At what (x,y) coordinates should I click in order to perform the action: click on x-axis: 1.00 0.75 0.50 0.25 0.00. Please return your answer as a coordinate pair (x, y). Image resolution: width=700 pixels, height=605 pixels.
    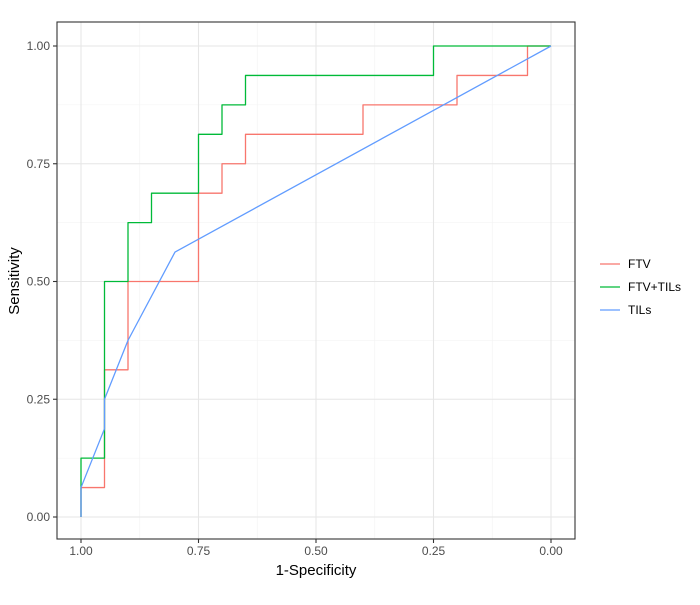
    Looking at the image, I should click on (316, 548).